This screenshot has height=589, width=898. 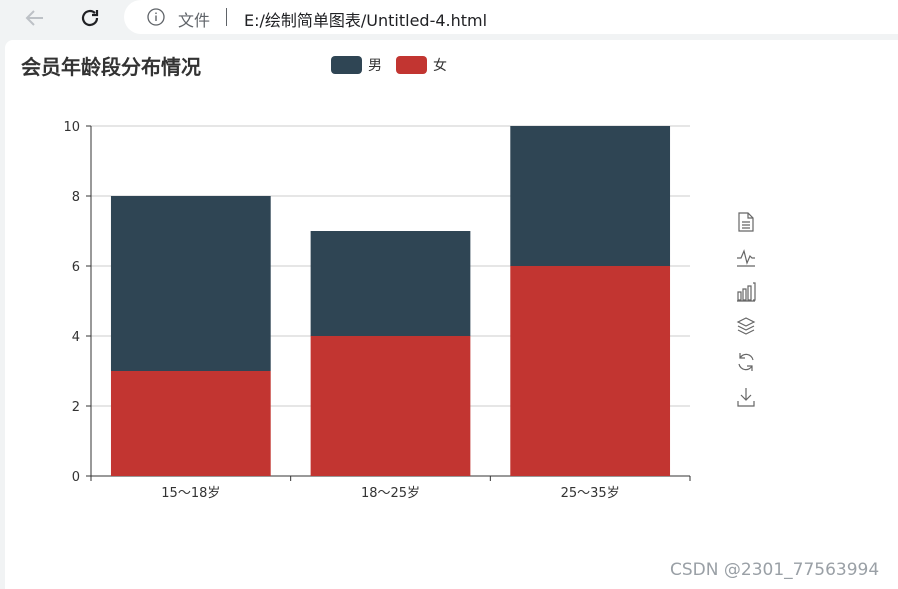 What do you see at coordinates (746, 327) in the screenshot?
I see `stack-icon` at bounding box center [746, 327].